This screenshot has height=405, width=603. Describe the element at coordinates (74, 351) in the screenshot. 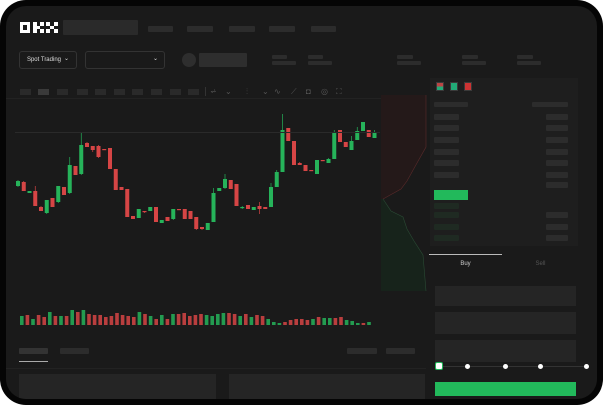

I see `tab-order-history` at that location.